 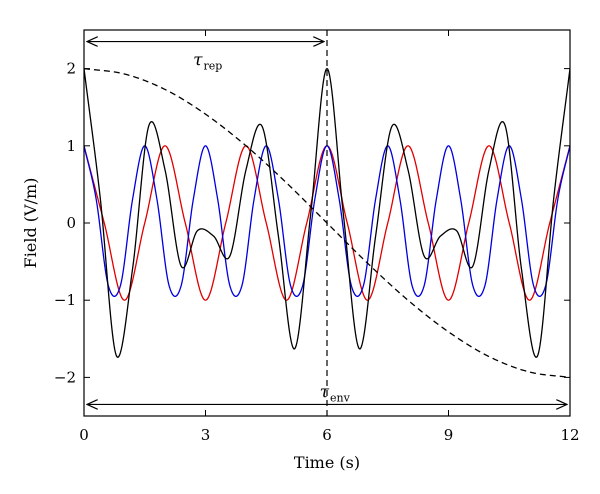 I want to click on x-tick-label: 9, so click(x=449, y=435).